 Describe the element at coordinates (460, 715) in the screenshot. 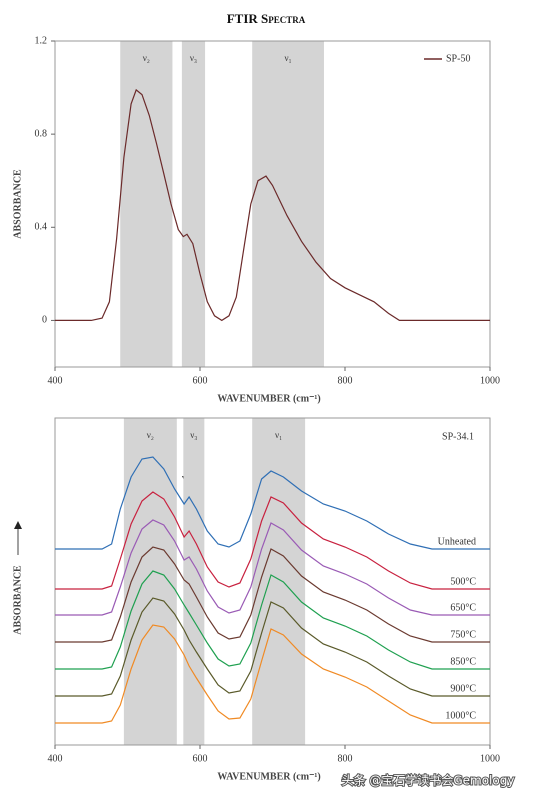

I see `series-label: 1000°C` at that location.